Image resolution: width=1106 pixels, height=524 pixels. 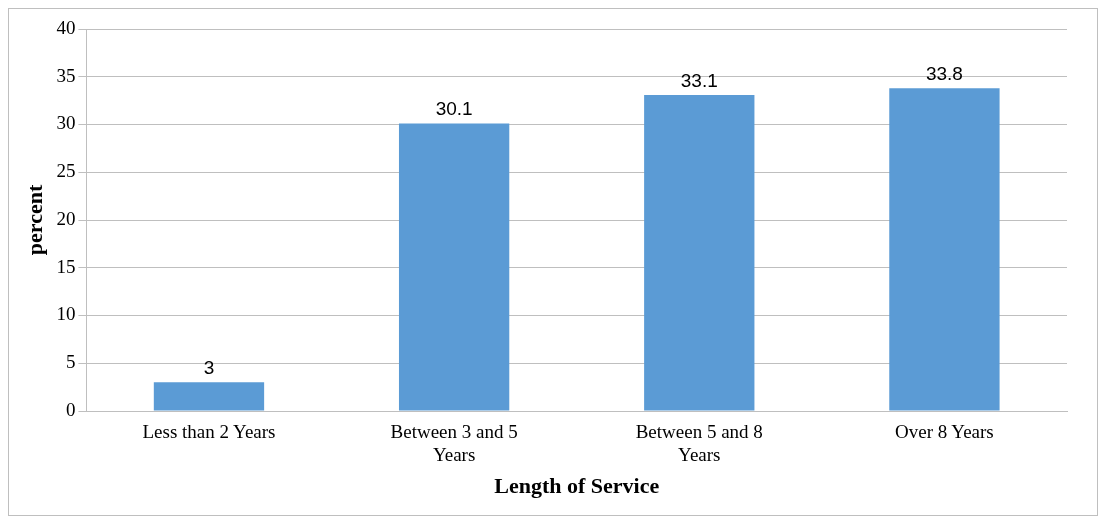 What do you see at coordinates (66, 123) in the screenshot?
I see `y-tick-label: 30` at bounding box center [66, 123].